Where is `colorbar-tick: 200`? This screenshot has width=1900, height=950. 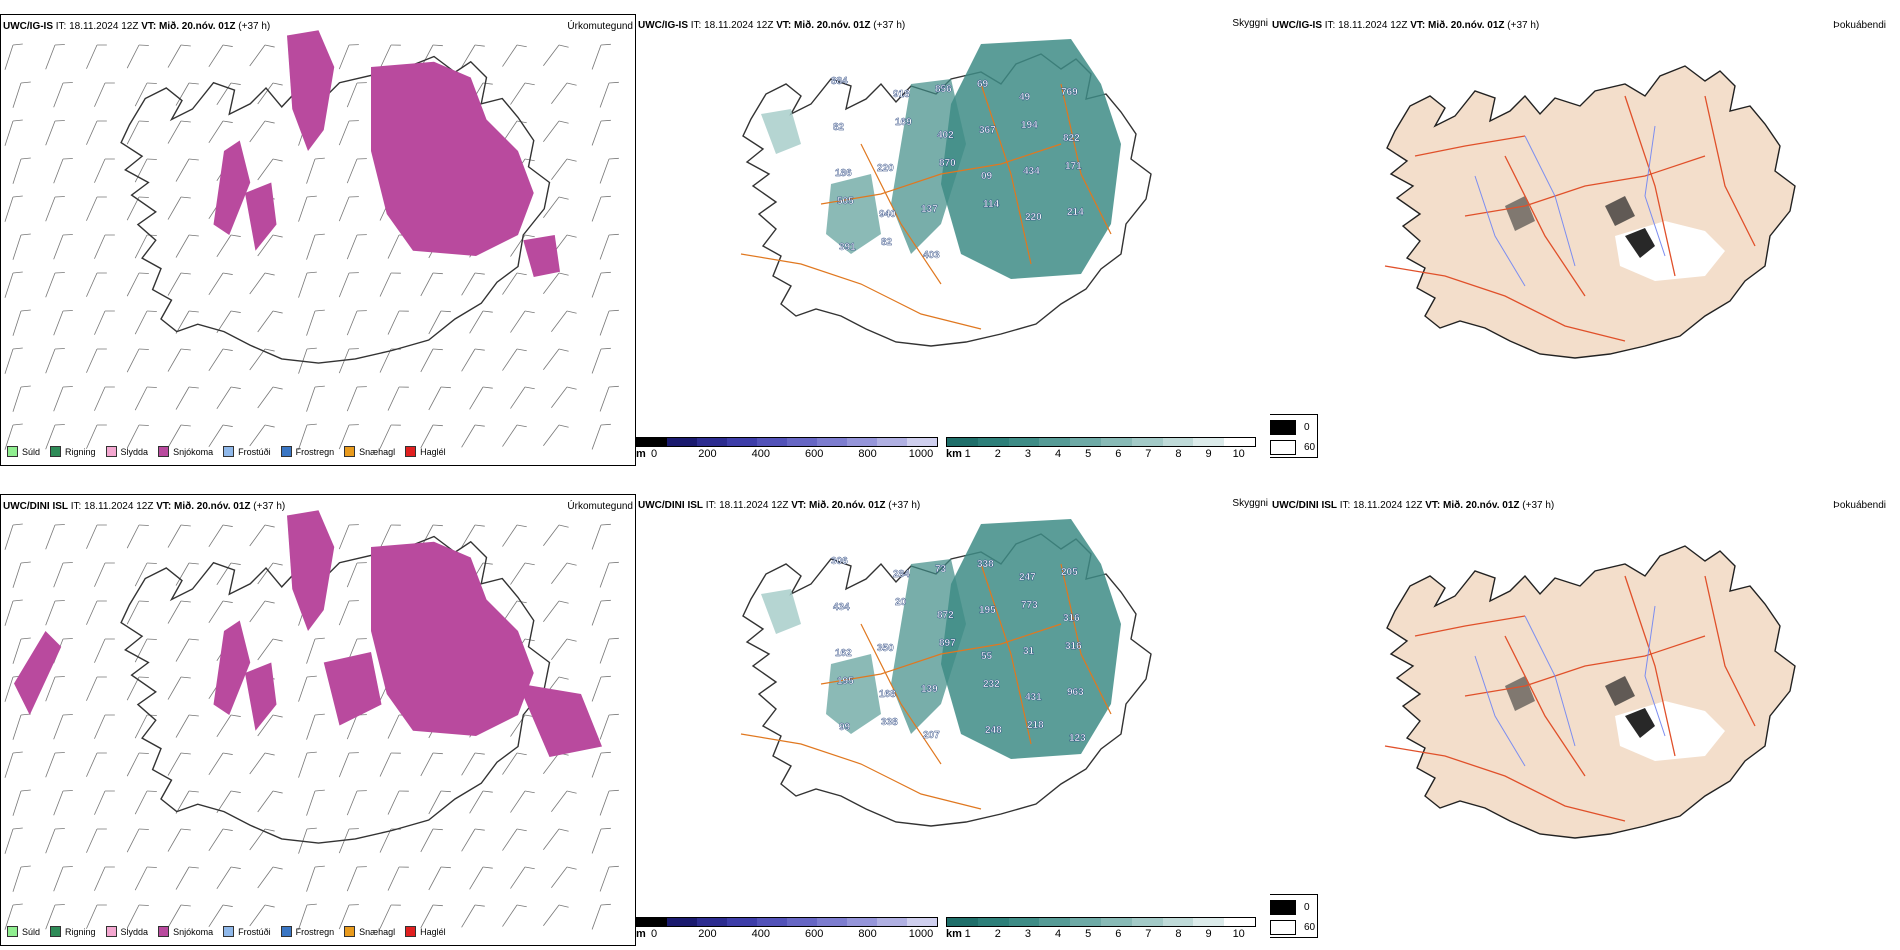 colorbar-tick: 200 is located at coordinates (707, 934).